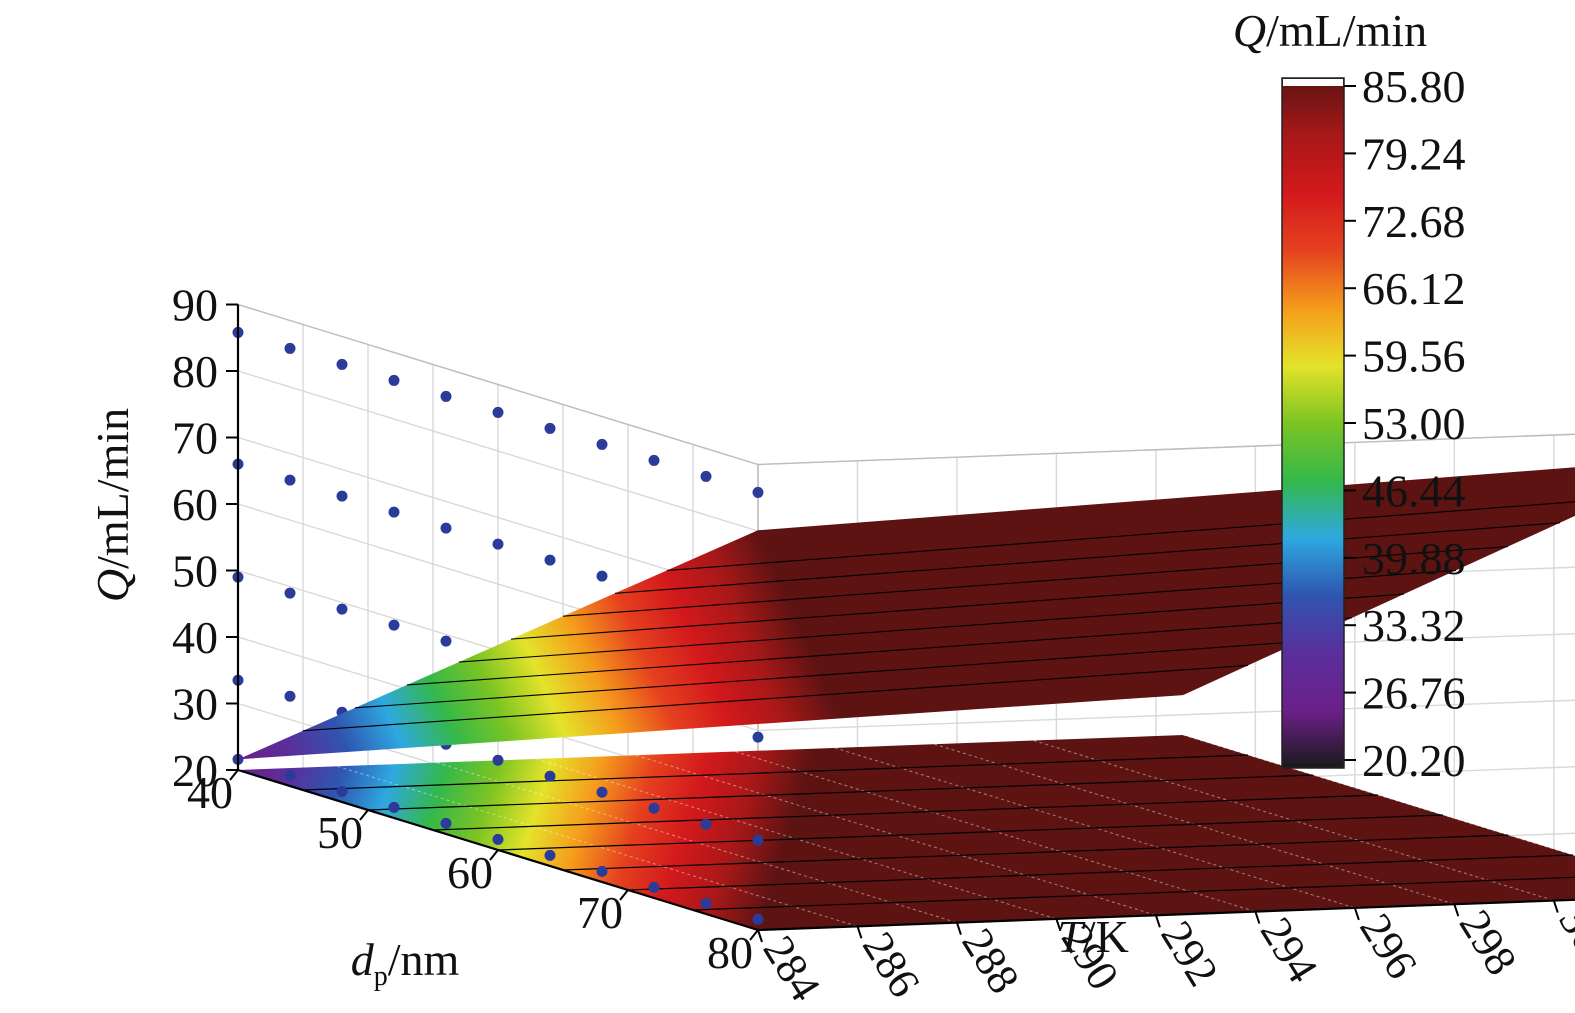 The height and width of the screenshot is (1013, 1575). Describe the element at coordinates (1414, 490) in the screenshot. I see `colorbar-tick-label: 46.44` at that location.